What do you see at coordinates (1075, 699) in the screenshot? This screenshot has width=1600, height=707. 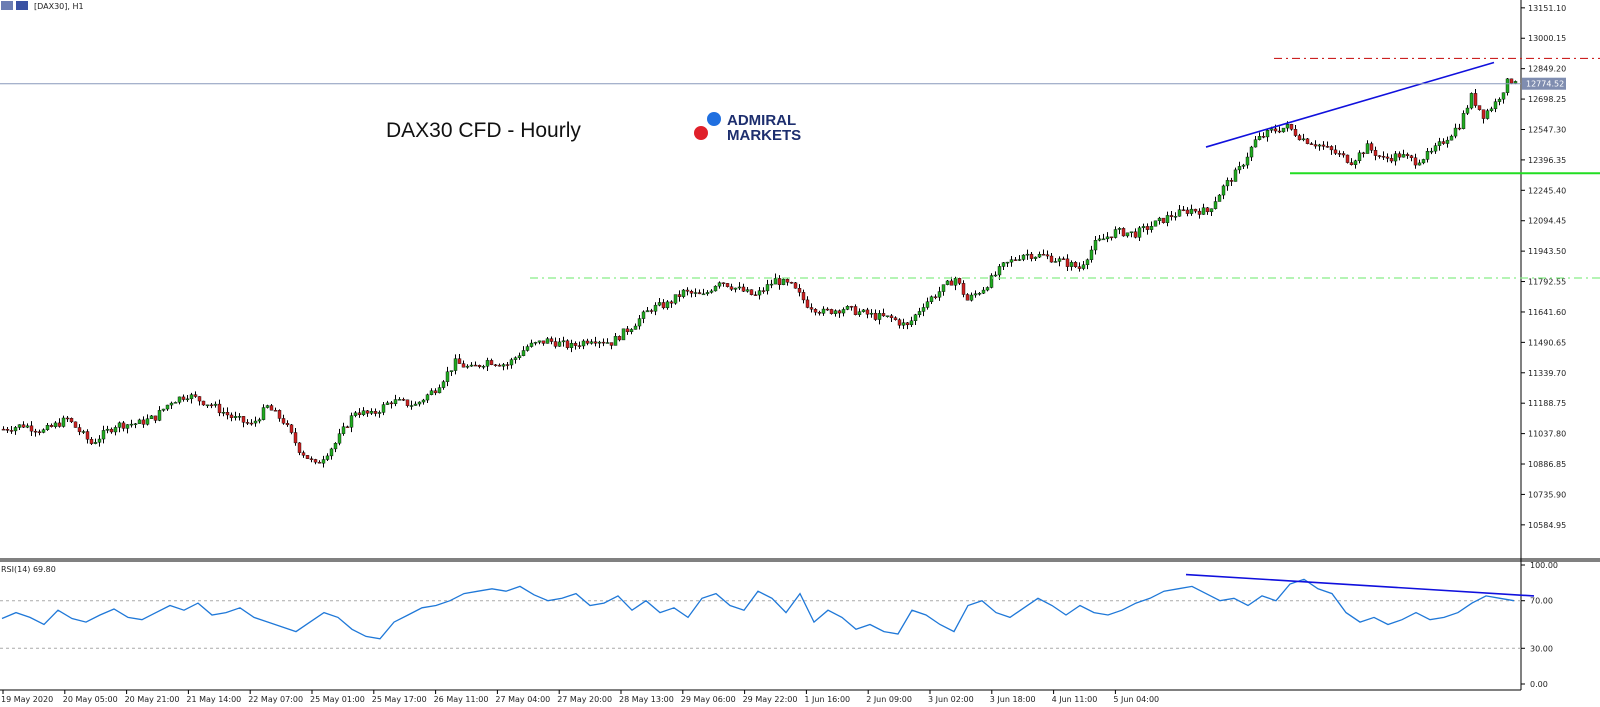 I see `time-tick-label: 4 Jun 11:00` at bounding box center [1075, 699].